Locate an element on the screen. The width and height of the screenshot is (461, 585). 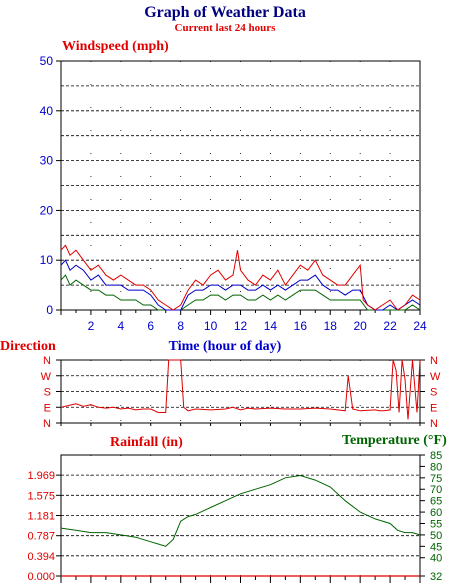
y-tick-label: 10 is located at coordinates (47, 260).